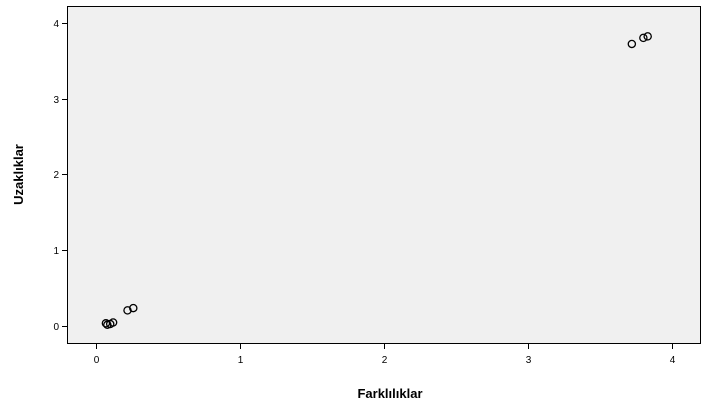 The height and width of the screenshot is (408, 702). What do you see at coordinates (56, 327) in the screenshot?
I see `y-tick-label: 0` at bounding box center [56, 327].